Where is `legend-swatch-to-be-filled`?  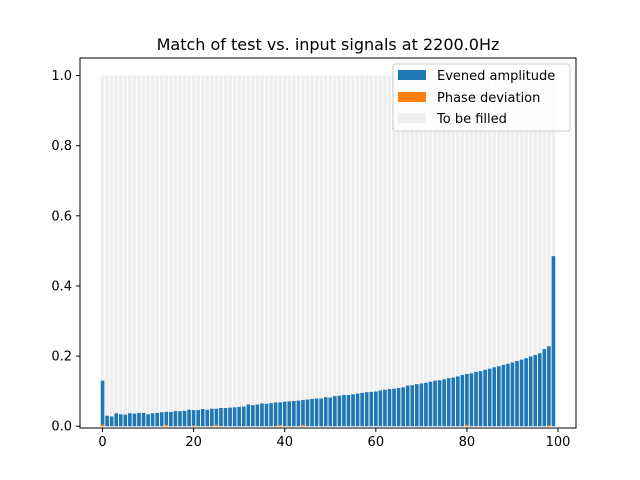 legend-swatch-to-be-filled is located at coordinates (412, 118).